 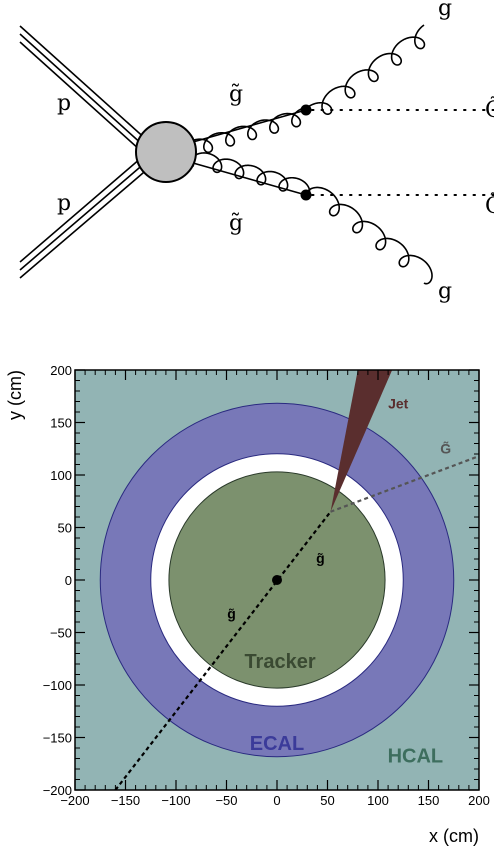 What do you see at coordinates (249, 126) in the screenshot?
I see `gluino-top-line` at bounding box center [249, 126].